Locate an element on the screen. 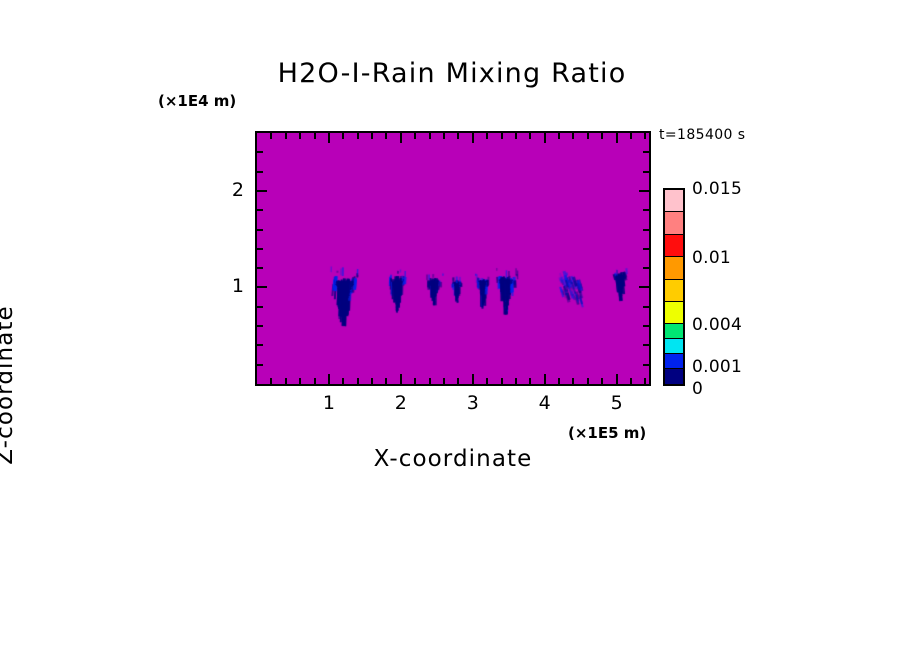  y-major-tick is located at coordinates (262, 287).